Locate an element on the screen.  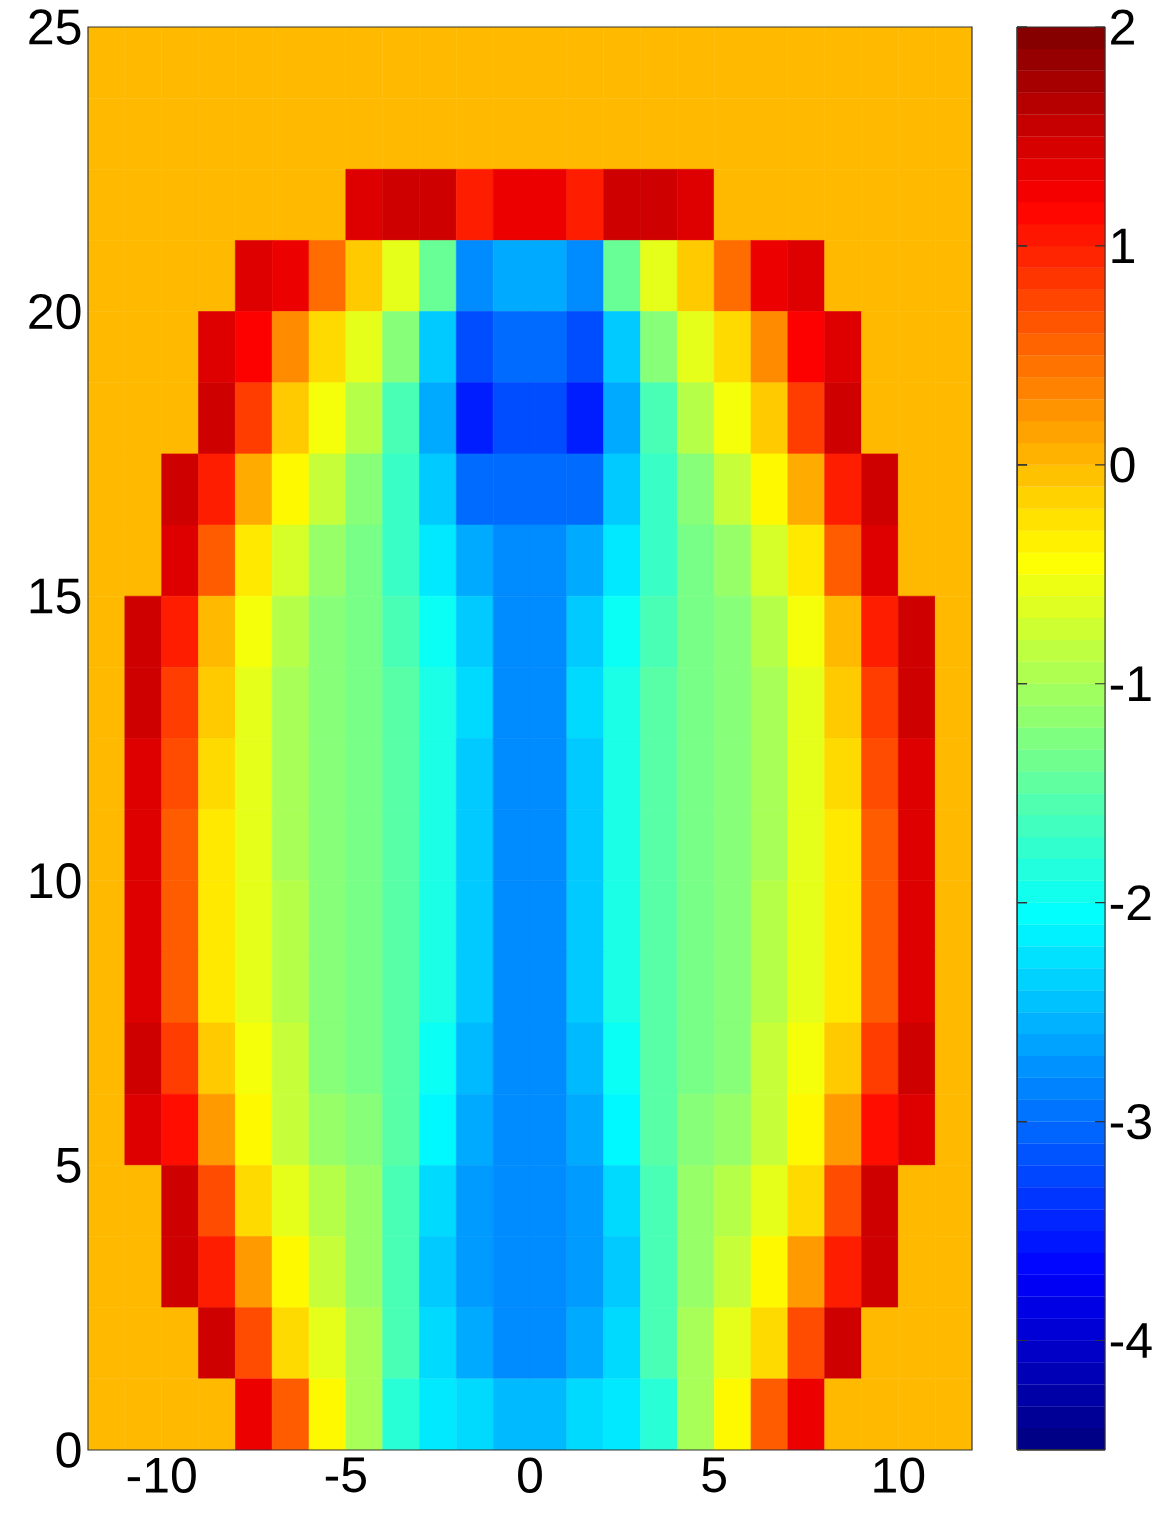
y-tick-label: 10 is located at coordinates (55, 881).